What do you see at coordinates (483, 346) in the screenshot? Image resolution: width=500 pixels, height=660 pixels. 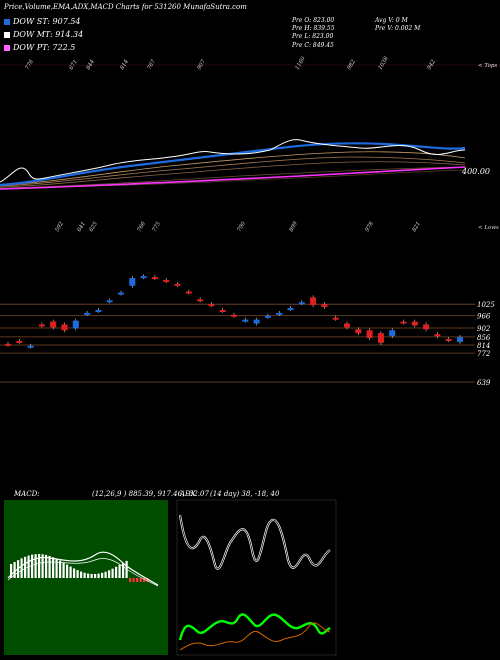 I see `price-level-label: 814` at bounding box center [483, 346].